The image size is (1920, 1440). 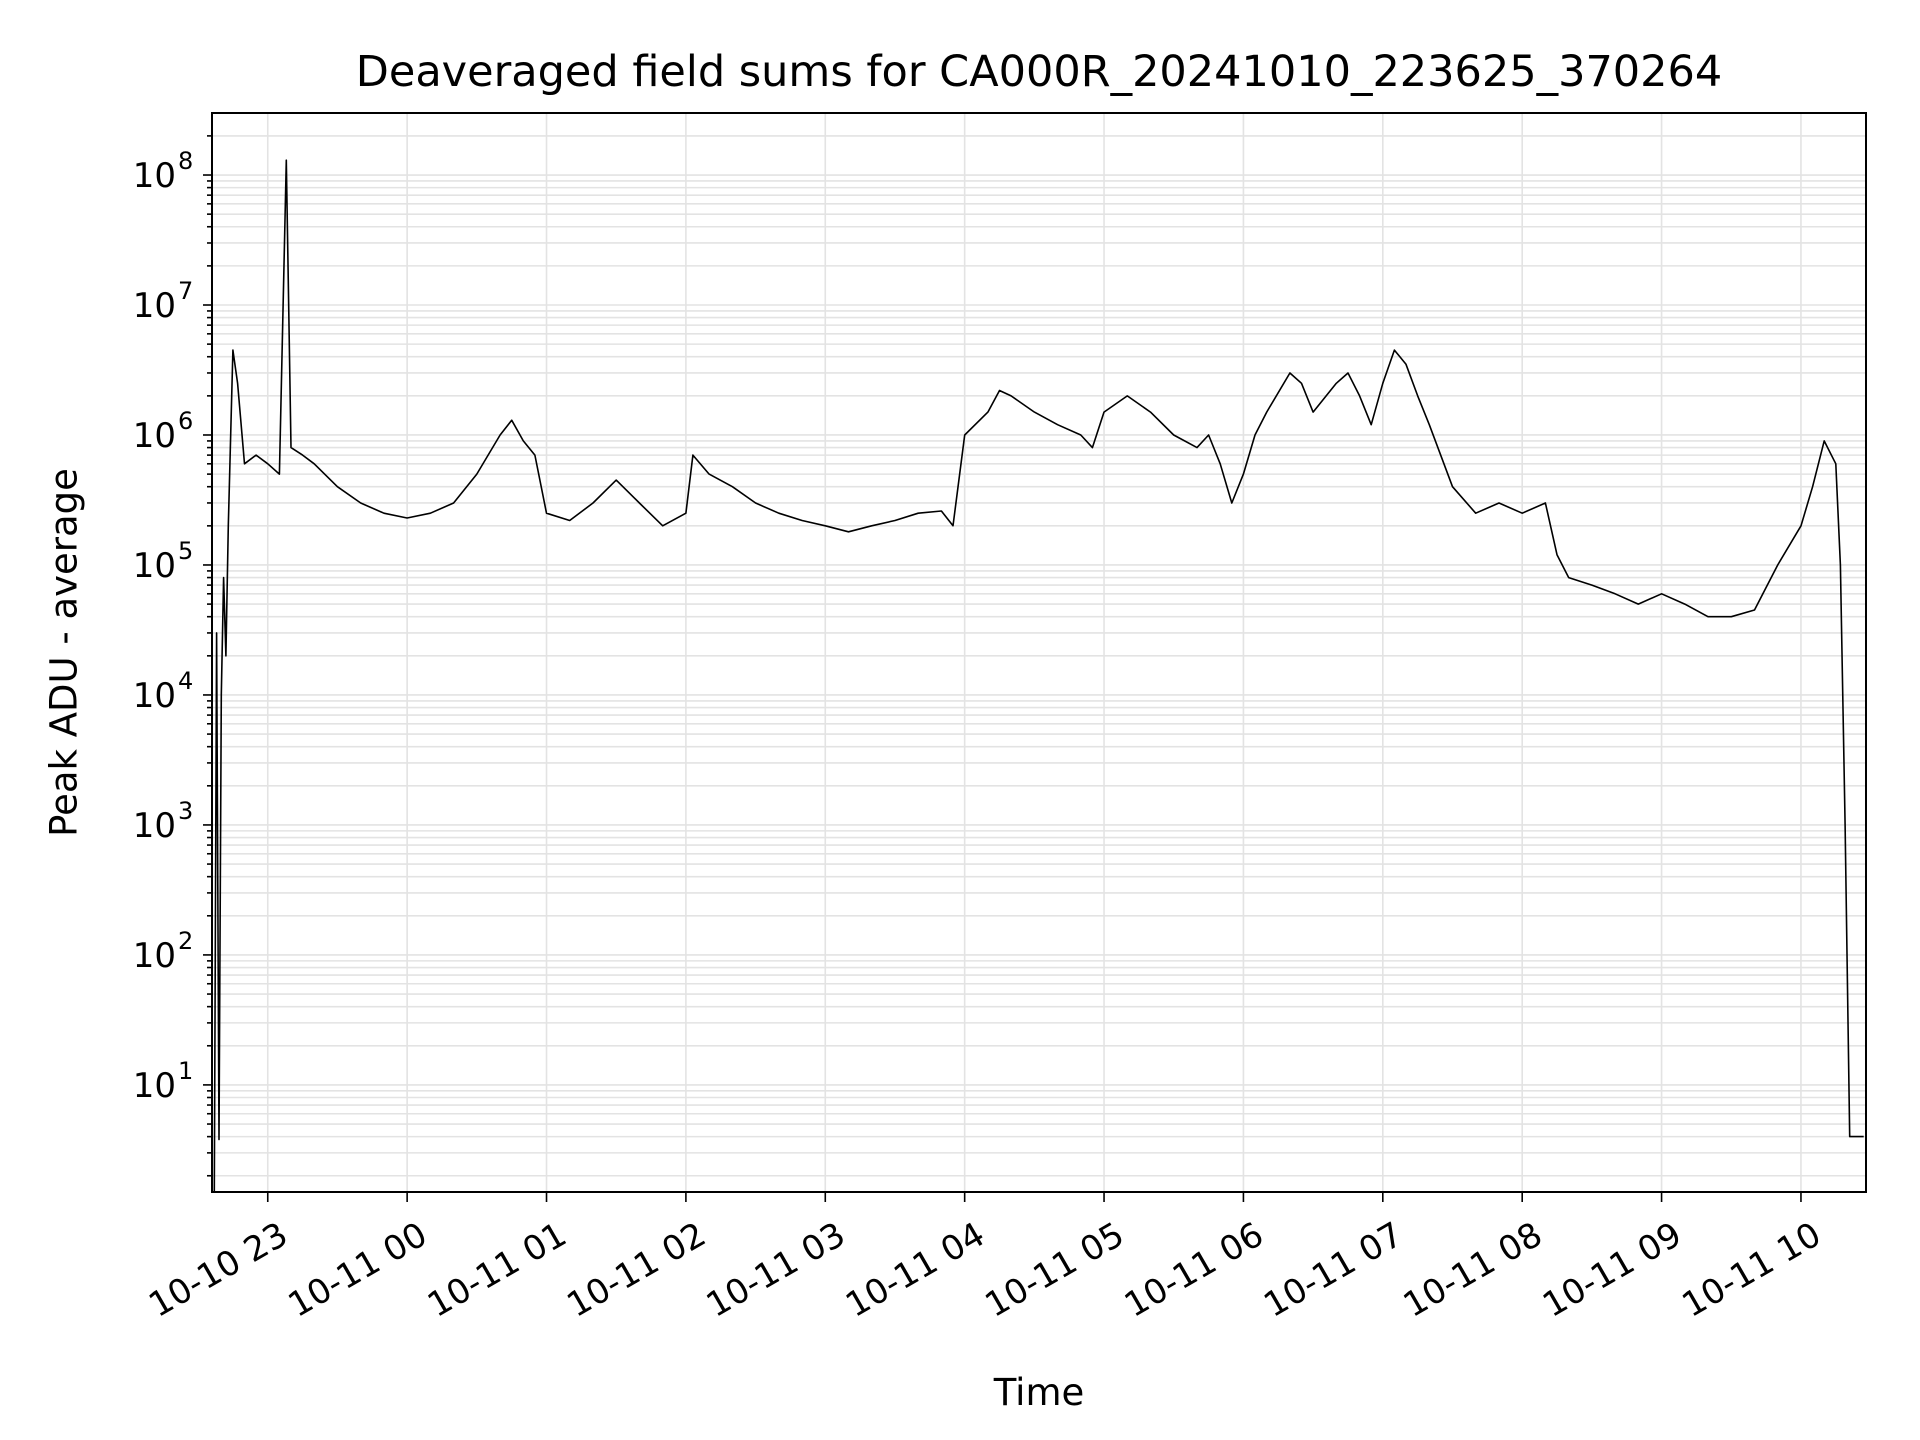 What do you see at coordinates (185, 161) in the screenshot?
I see `y-tick-exponent: 8` at bounding box center [185, 161].